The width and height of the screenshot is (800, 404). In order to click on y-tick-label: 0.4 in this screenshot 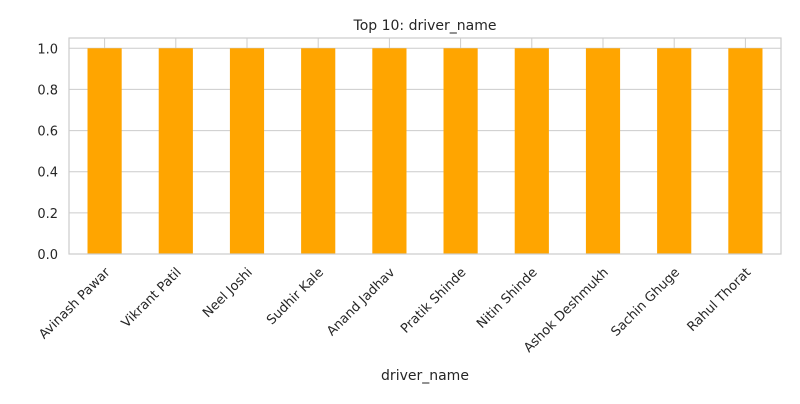, I will do `click(47, 173)`.